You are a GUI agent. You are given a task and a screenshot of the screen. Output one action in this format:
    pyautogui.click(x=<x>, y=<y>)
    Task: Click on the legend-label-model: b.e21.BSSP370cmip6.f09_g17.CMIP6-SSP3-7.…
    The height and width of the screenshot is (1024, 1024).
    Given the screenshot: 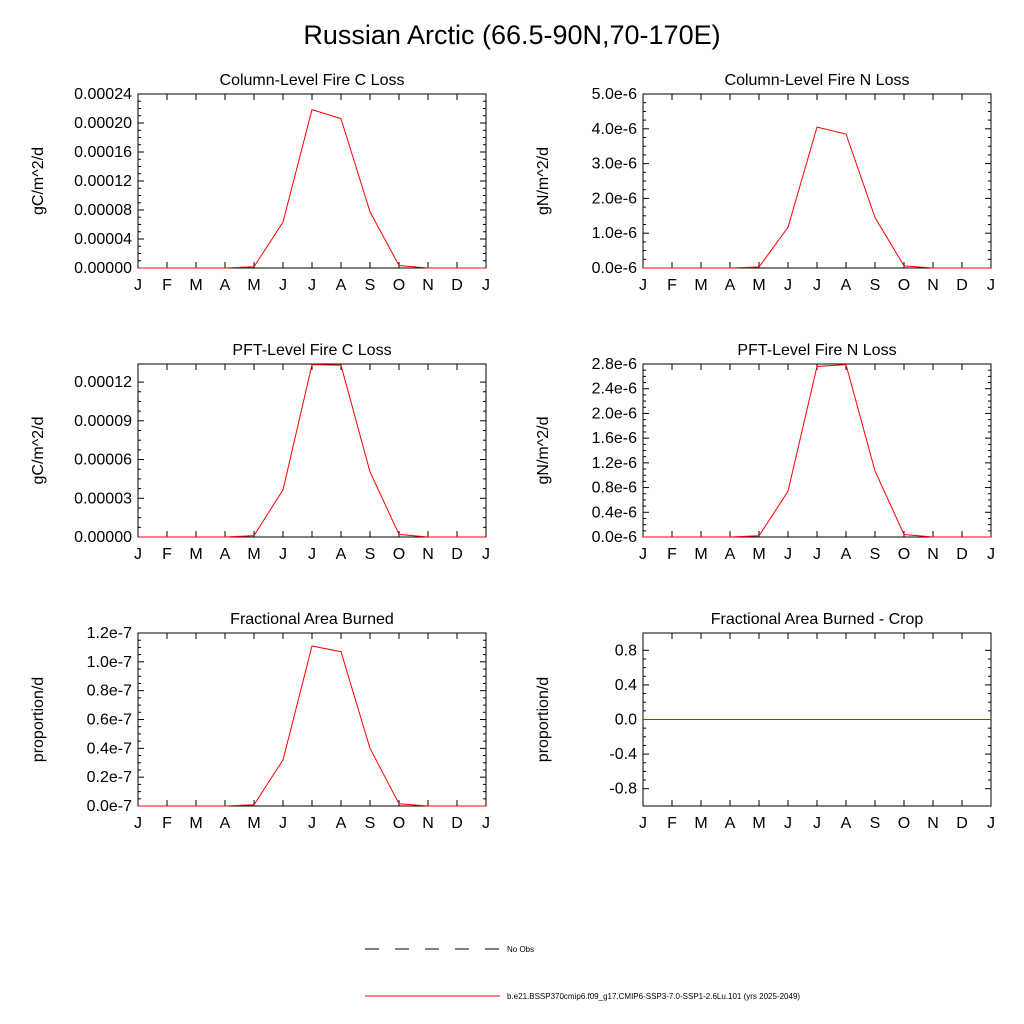 What is the action you would take?
    pyautogui.click(x=653, y=996)
    